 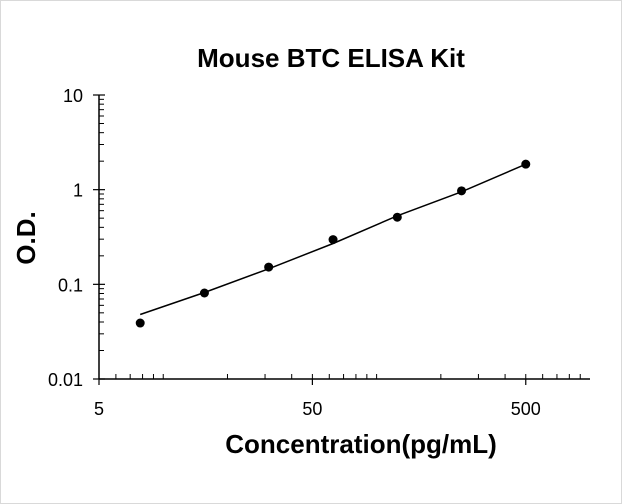 What do you see at coordinates (65, 380) in the screenshot?
I see `y-tick-label: 0.01` at bounding box center [65, 380].